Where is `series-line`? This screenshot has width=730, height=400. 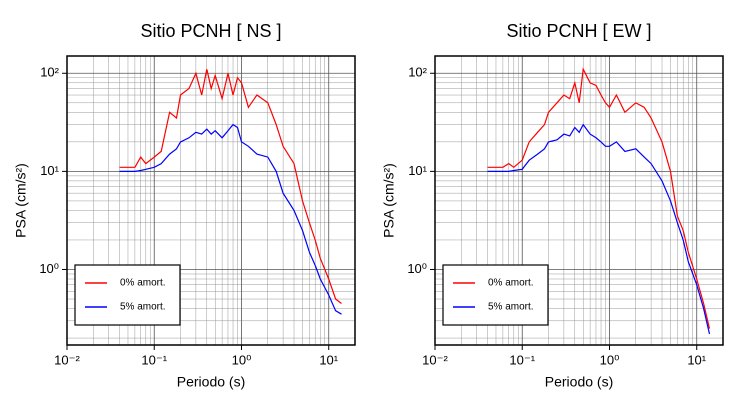
series-line is located at coordinates (230, 219).